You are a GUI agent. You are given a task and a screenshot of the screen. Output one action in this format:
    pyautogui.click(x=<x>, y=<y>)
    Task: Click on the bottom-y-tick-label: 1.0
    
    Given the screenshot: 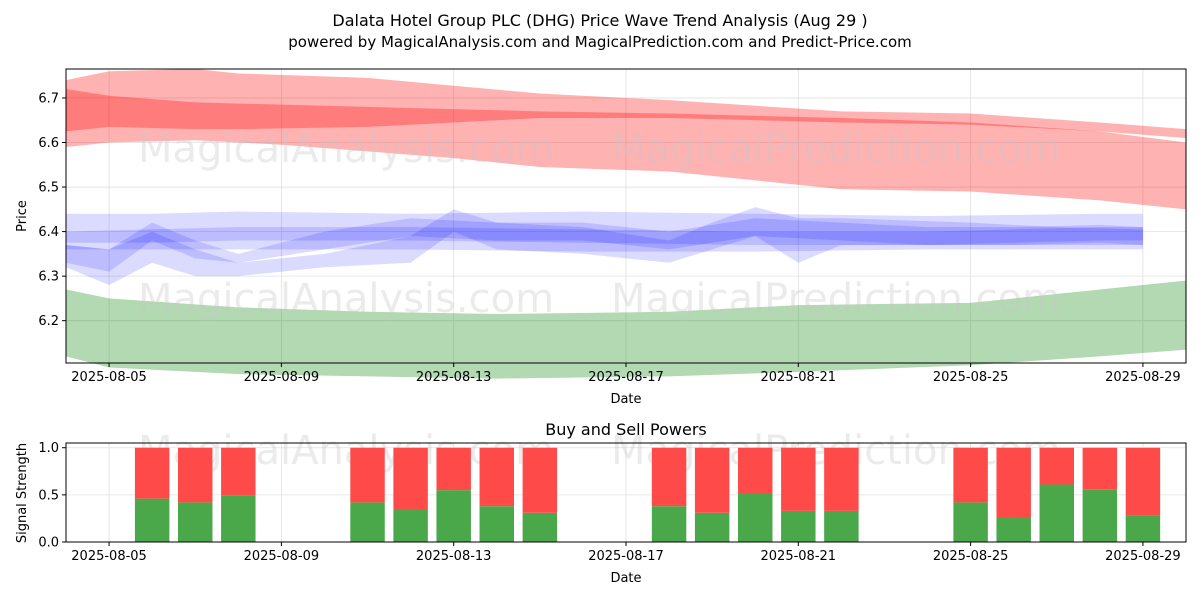 What is the action you would take?
    pyautogui.click(x=48, y=448)
    